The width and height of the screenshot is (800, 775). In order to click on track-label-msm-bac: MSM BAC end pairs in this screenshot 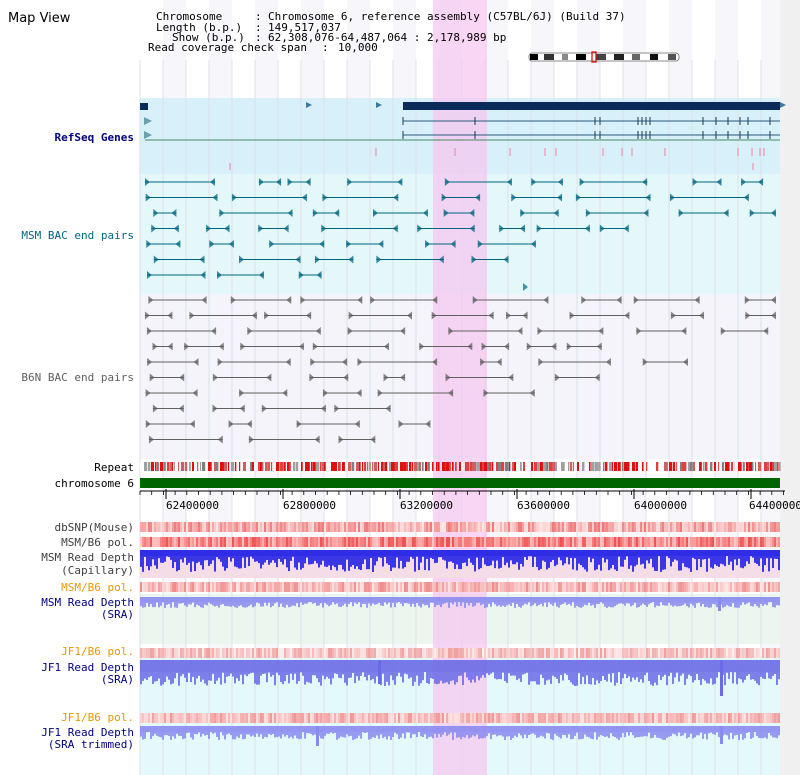, I will do `click(77, 235)`.